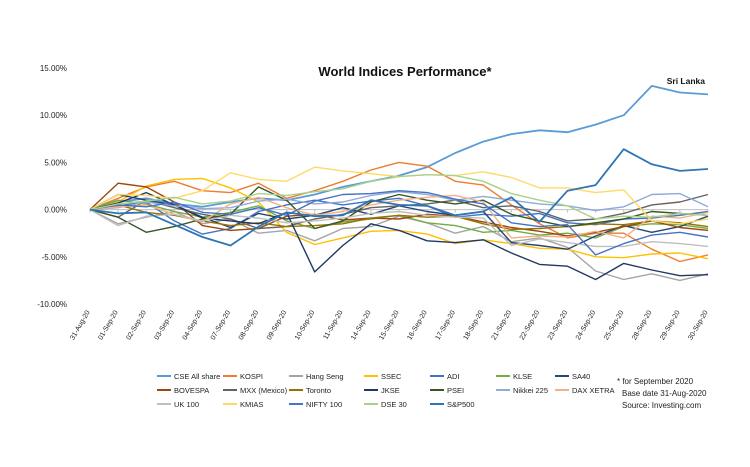 This screenshot has width=750, height=467. I want to click on x-tick-label: 29-Sep-20, so click(670, 325).